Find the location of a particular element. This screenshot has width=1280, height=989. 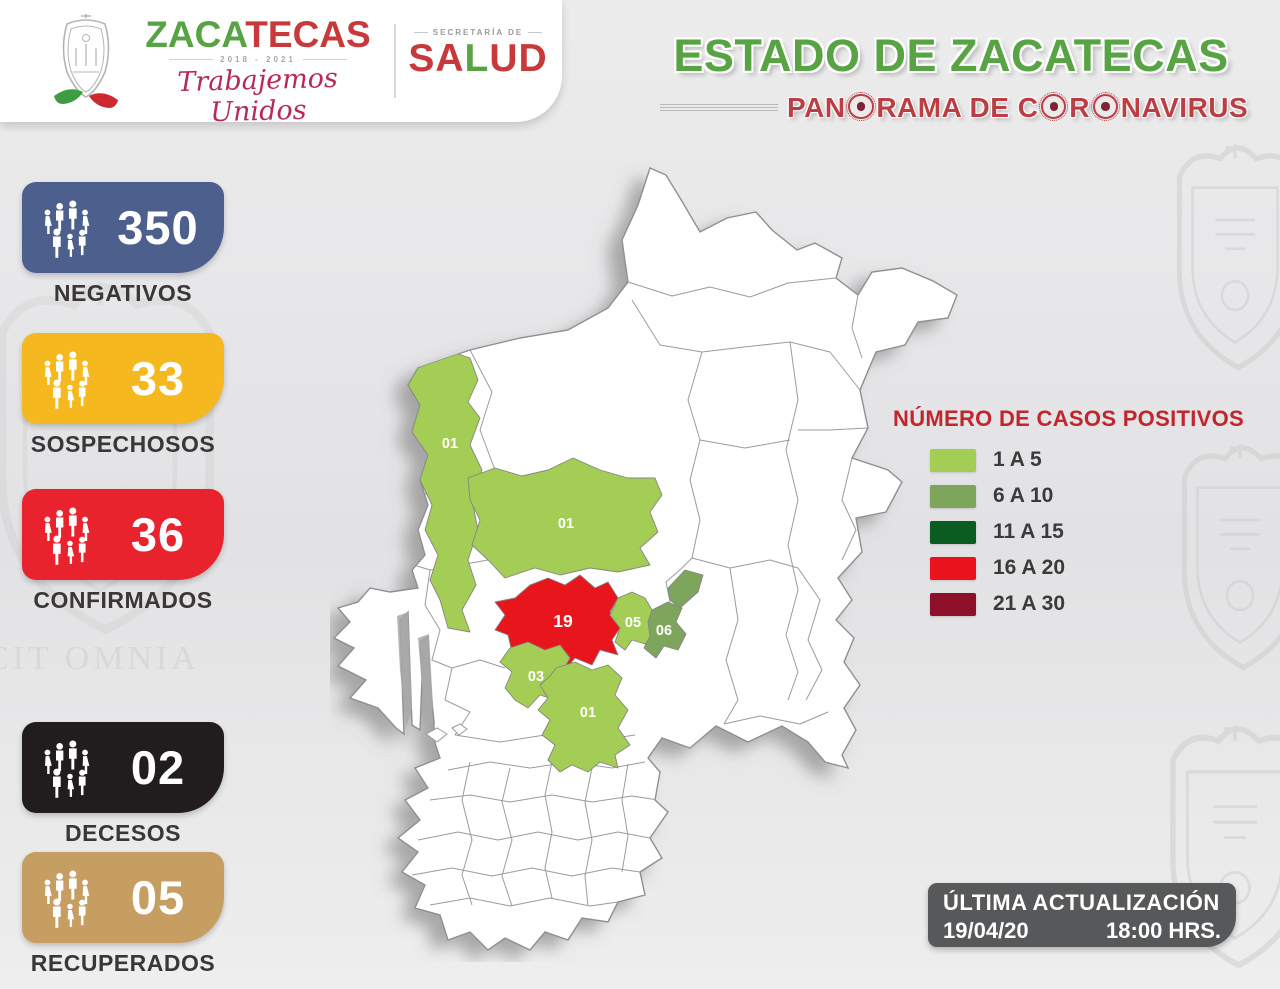

salud-logo: SECRETARÍA DE SALUD is located at coordinates (478, 55).